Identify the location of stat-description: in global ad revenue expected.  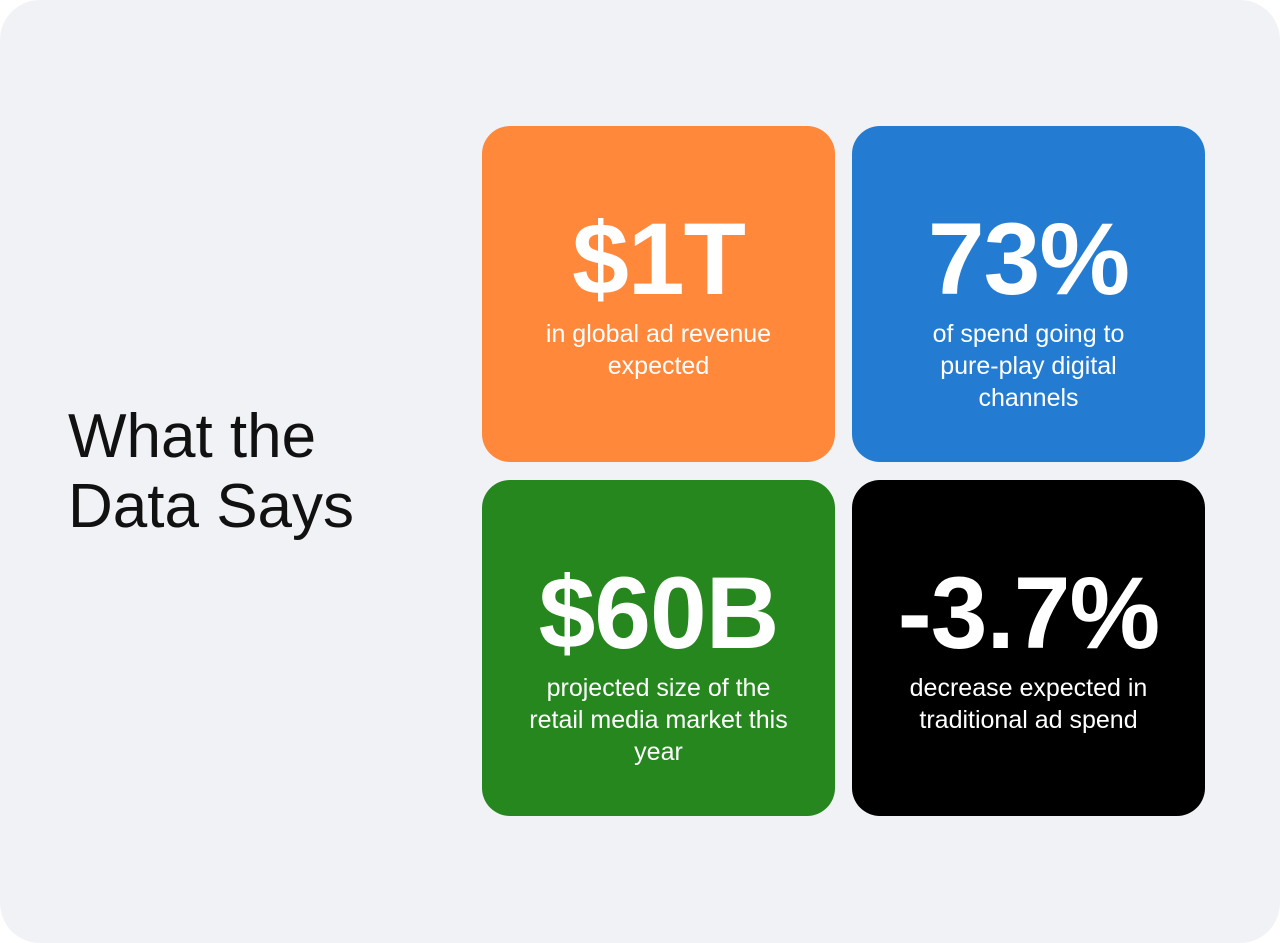
(658, 350).